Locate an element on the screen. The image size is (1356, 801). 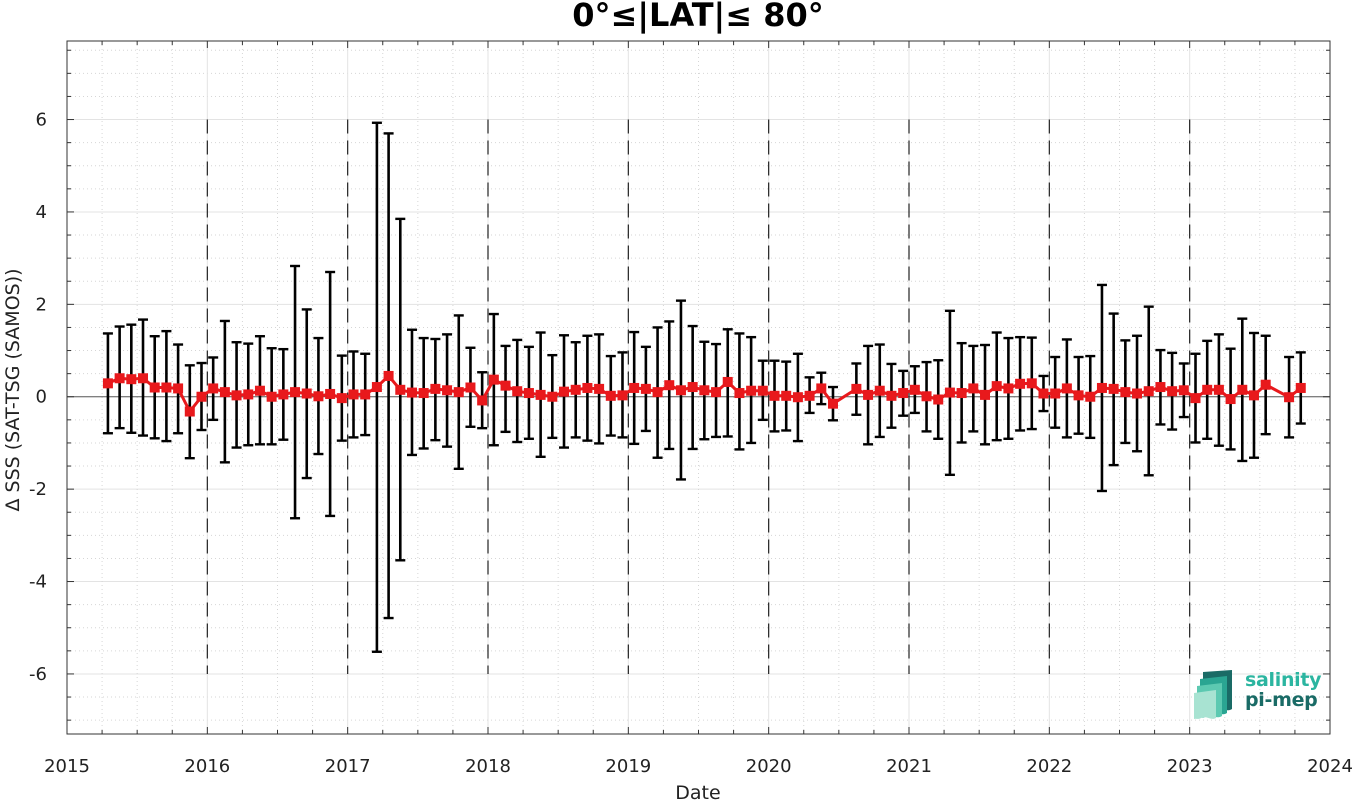
y-tick-label: 0 is located at coordinates (41, 397).